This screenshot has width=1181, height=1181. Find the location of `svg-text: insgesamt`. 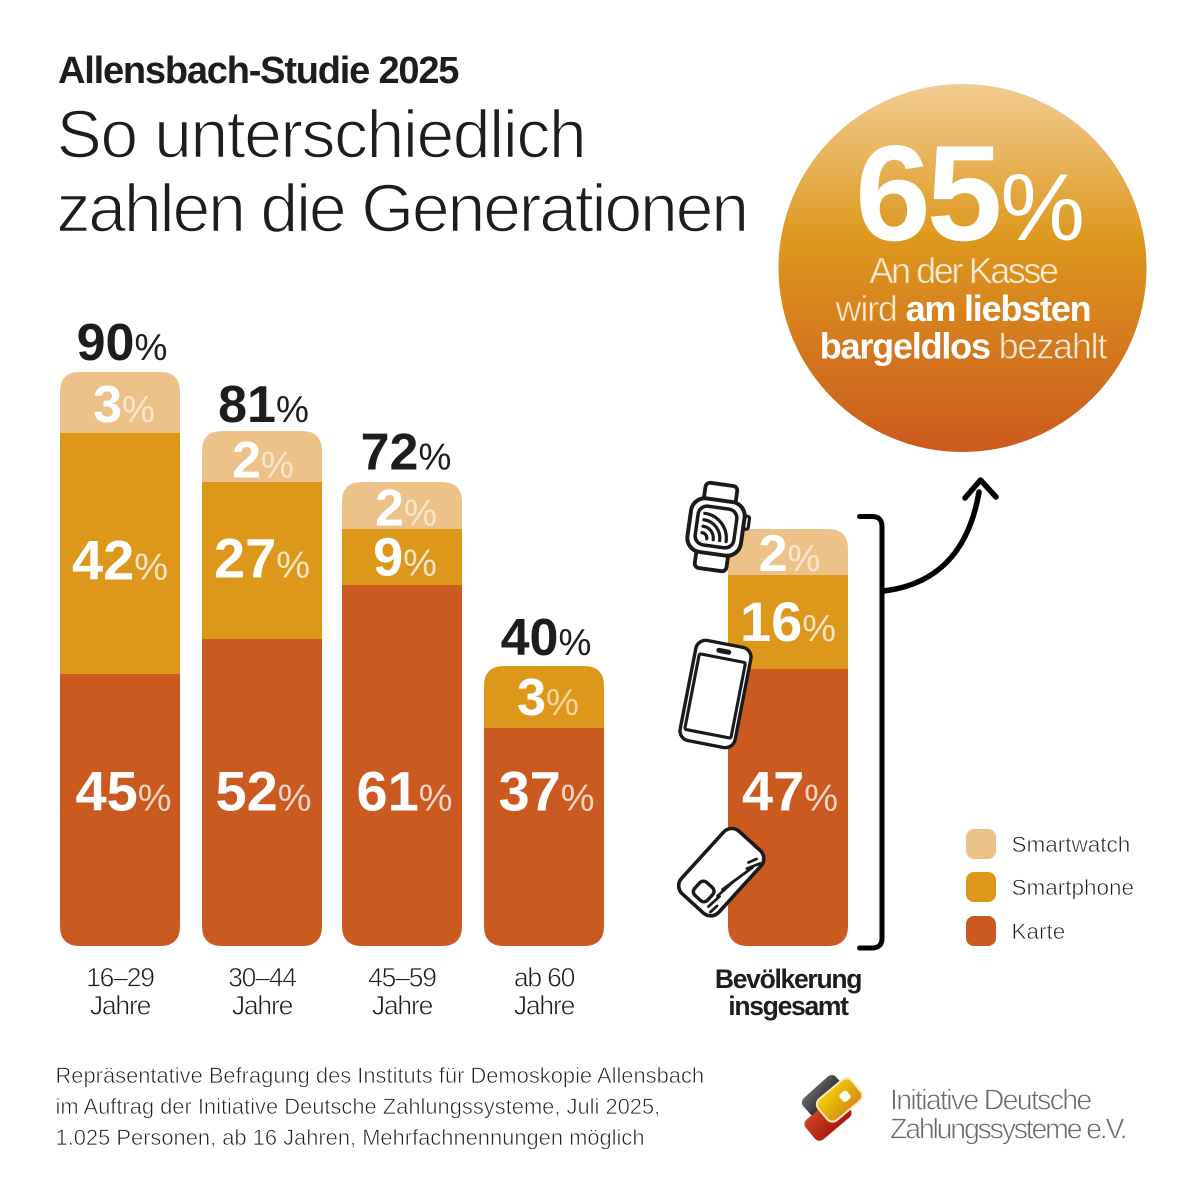

svg-text: insgesamt is located at coordinates (788, 1006).